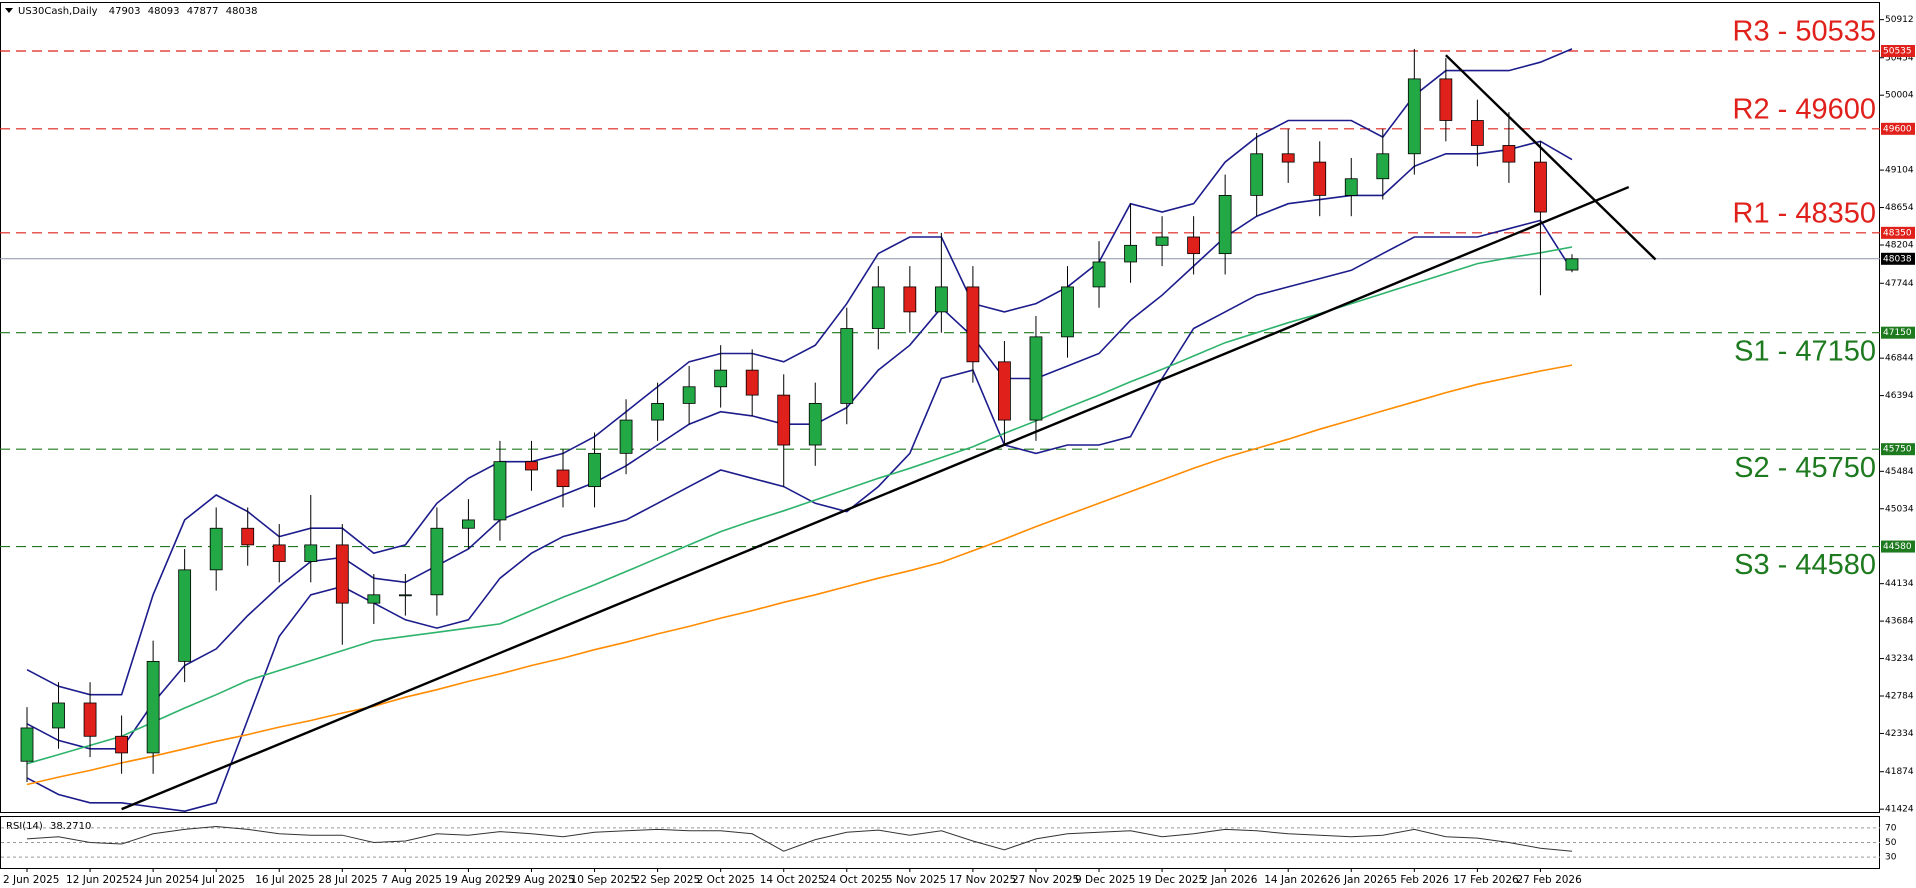 The image size is (1916, 888). What do you see at coordinates (1899, 20) in the screenshot?
I see `y-tick-label: 50912` at bounding box center [1899, 20].